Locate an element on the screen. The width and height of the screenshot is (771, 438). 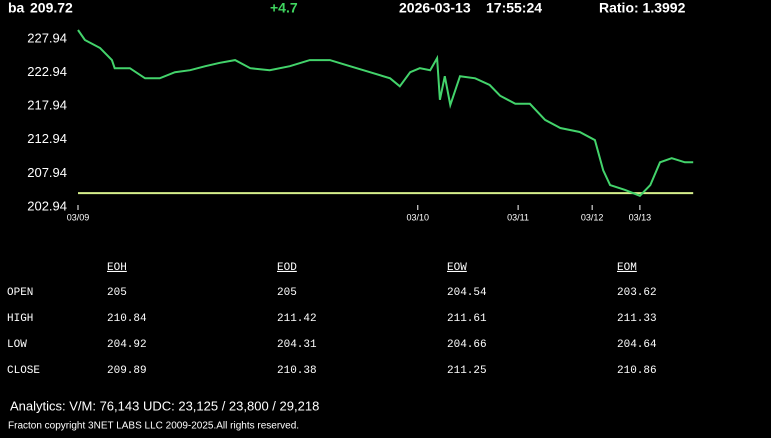
x-tick-label: 03/10 is located at coordinates (418, 217).